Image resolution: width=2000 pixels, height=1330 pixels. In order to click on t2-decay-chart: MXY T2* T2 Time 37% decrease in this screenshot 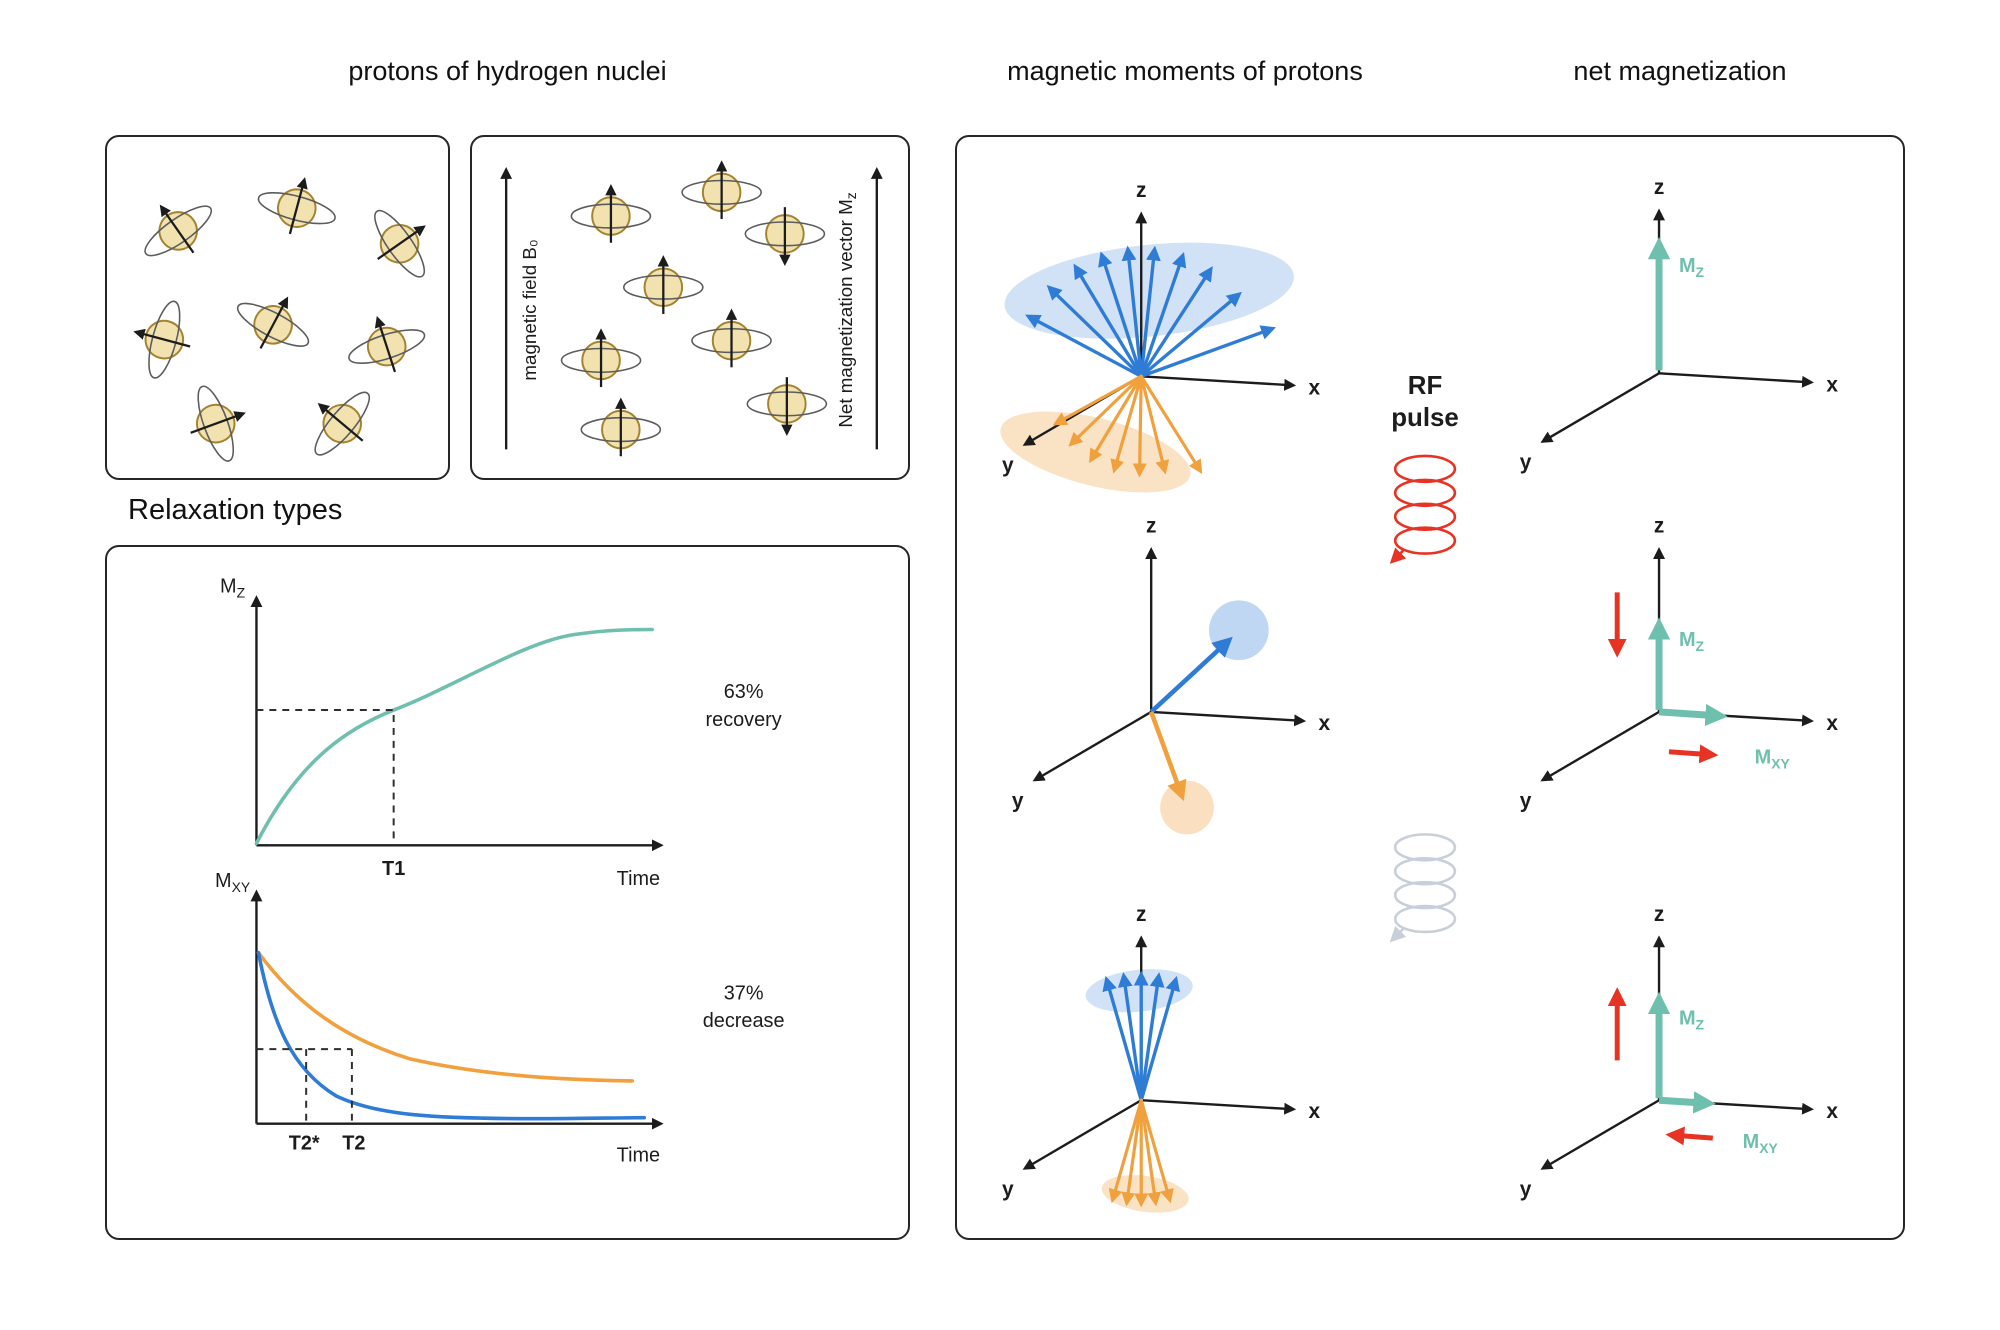, I will do `click(499, 1018)`.